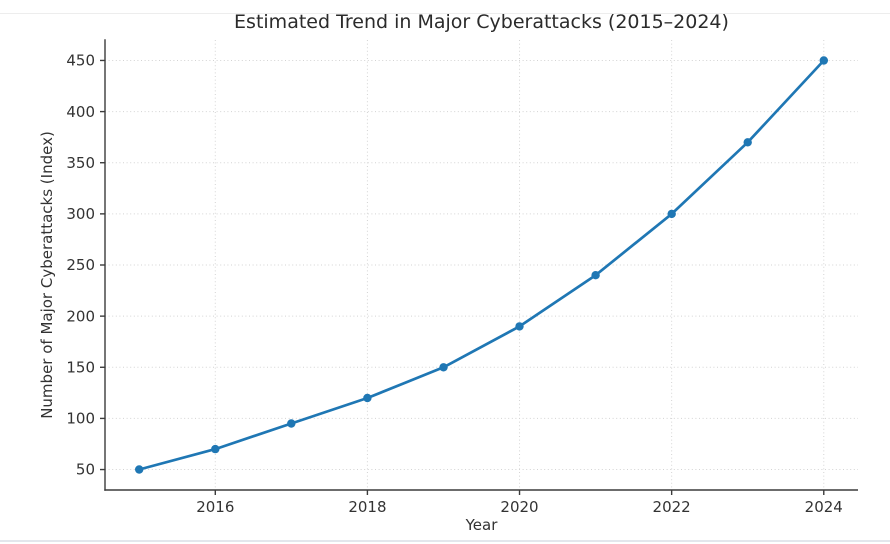 Image resolution: width=890 pixels, height=544 pixels. Describe the element at coordinates (823, 60) in the screenshot. I see `data-point-2024` at that location.